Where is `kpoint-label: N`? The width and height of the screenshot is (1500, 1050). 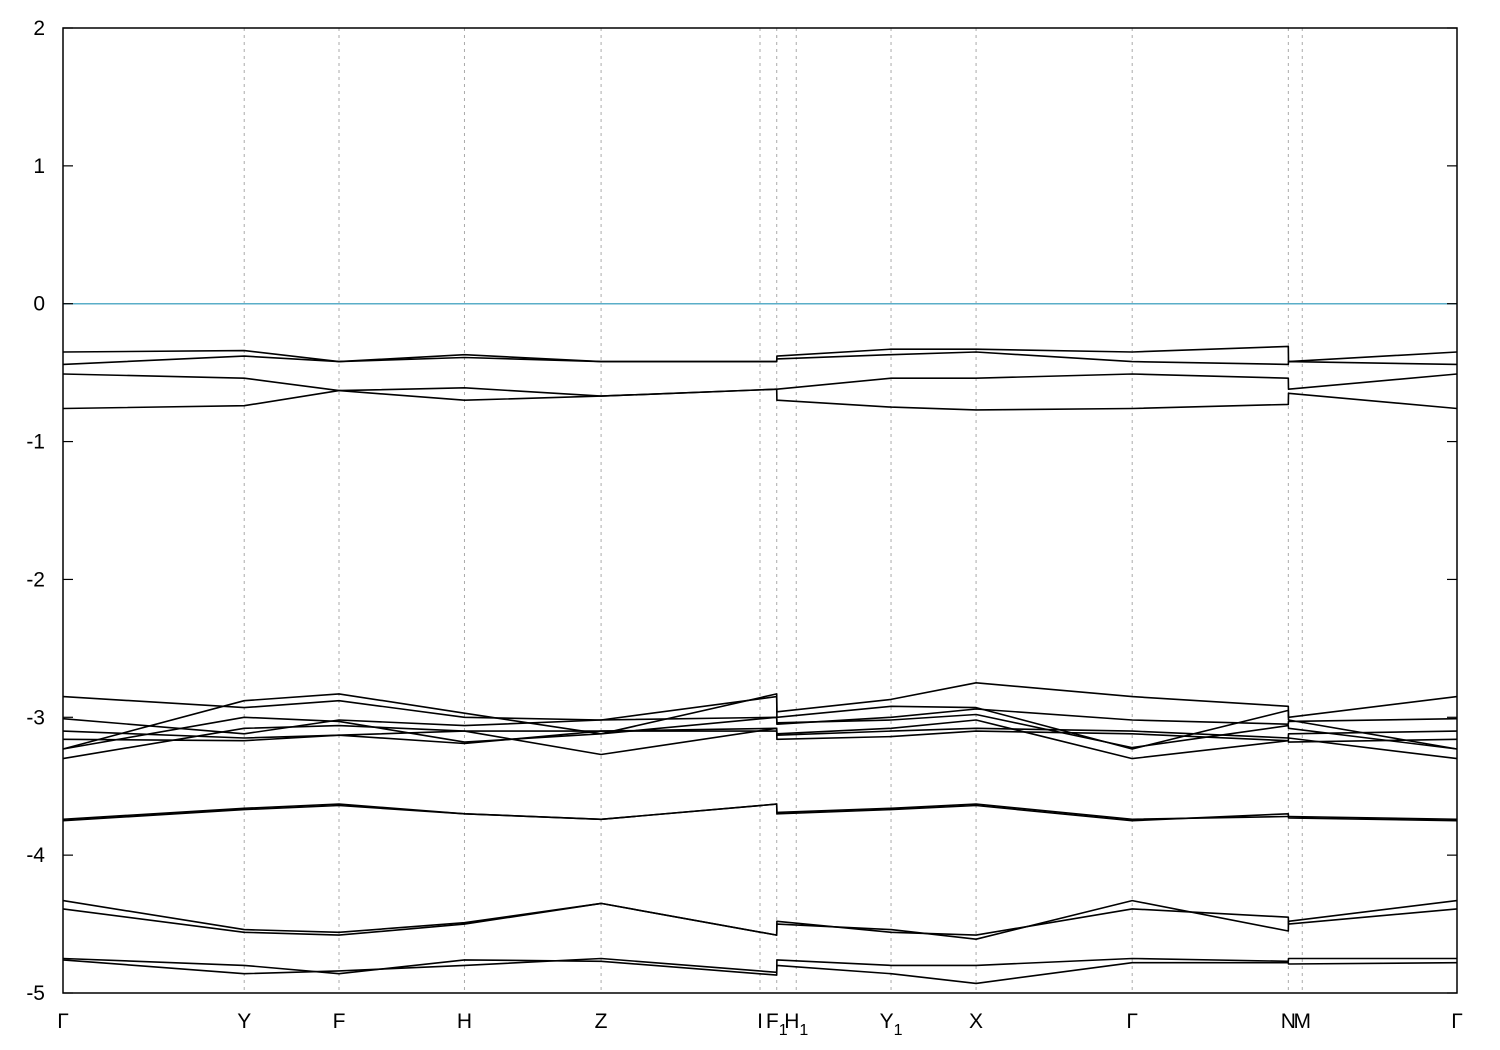
kpoint-label: N is located at coordinates (1288, 1021).